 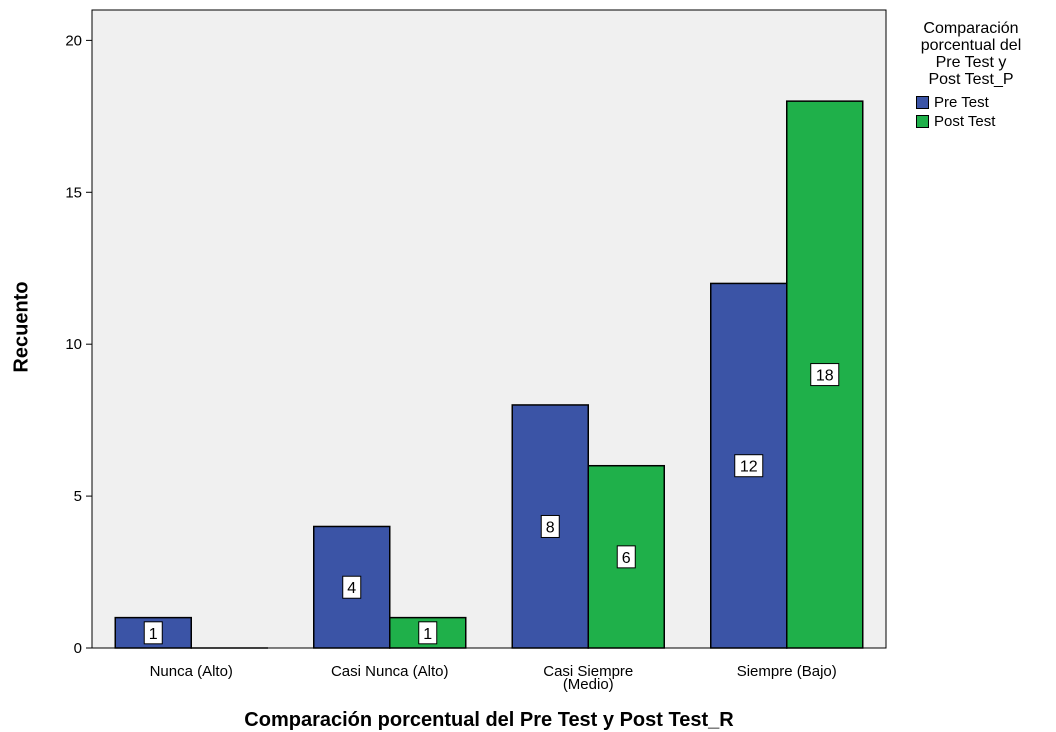 What do you see at coordinates (588, 678) in the screenshot?
I see `x-tick-label: Casi Siempre(Medio)` at bounding box center [588, 678].